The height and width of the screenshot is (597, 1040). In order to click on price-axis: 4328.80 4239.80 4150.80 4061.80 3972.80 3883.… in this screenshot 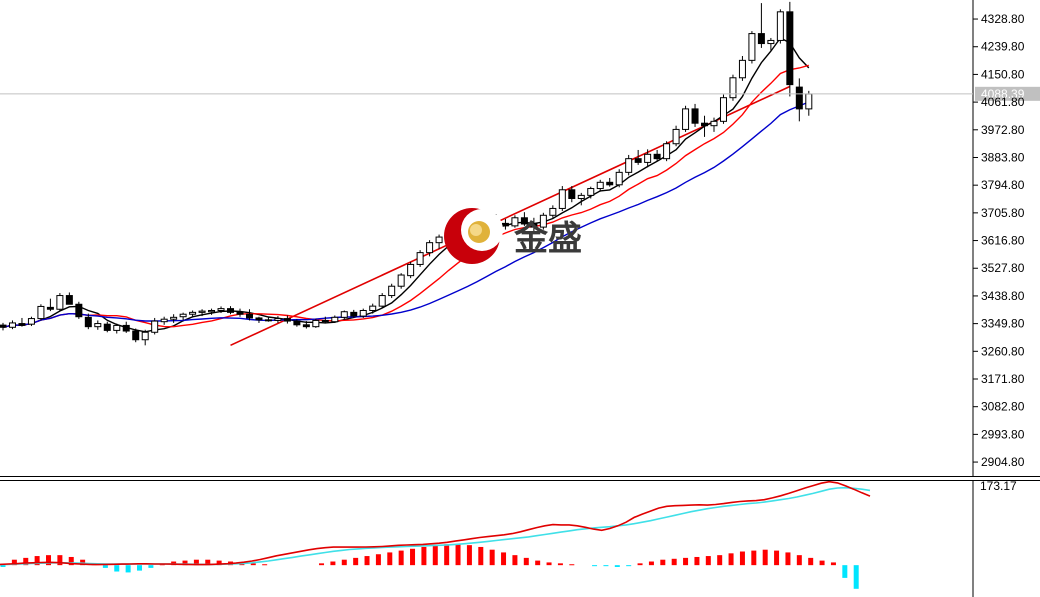, I will do `click(999, 240)`.